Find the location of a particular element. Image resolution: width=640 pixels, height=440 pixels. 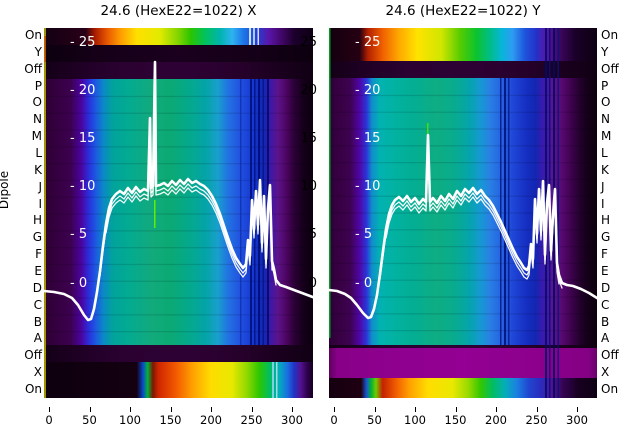

gap-axis-number: 15 is located at coordinates (308, 138).